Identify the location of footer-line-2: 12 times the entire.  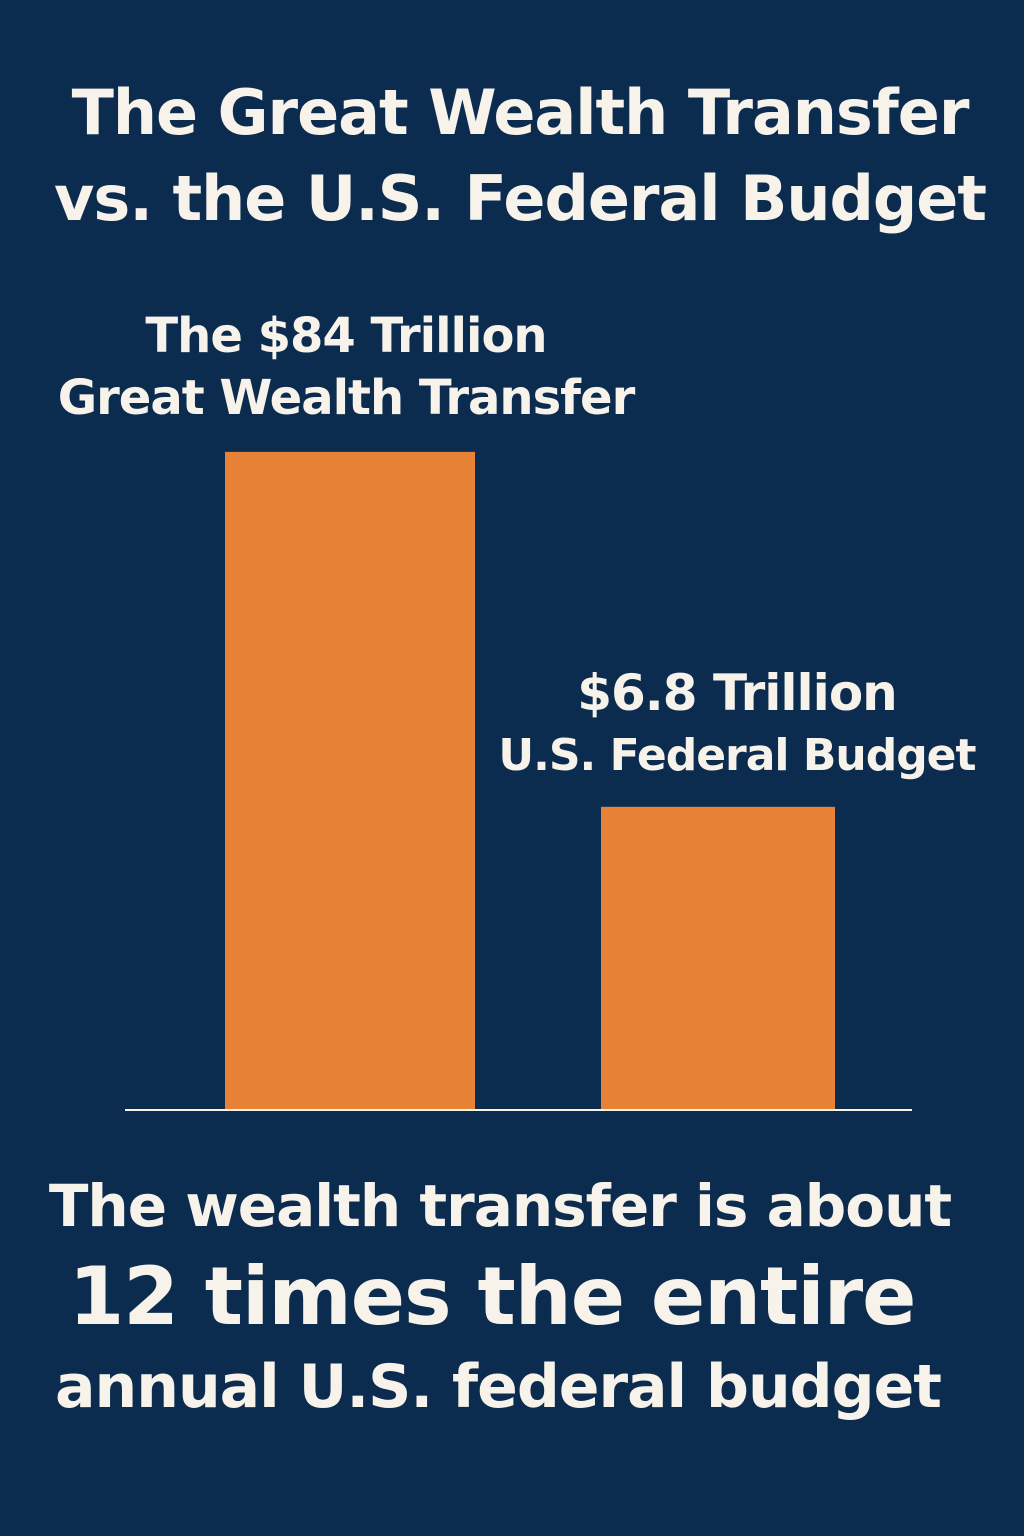
(492, 1296).